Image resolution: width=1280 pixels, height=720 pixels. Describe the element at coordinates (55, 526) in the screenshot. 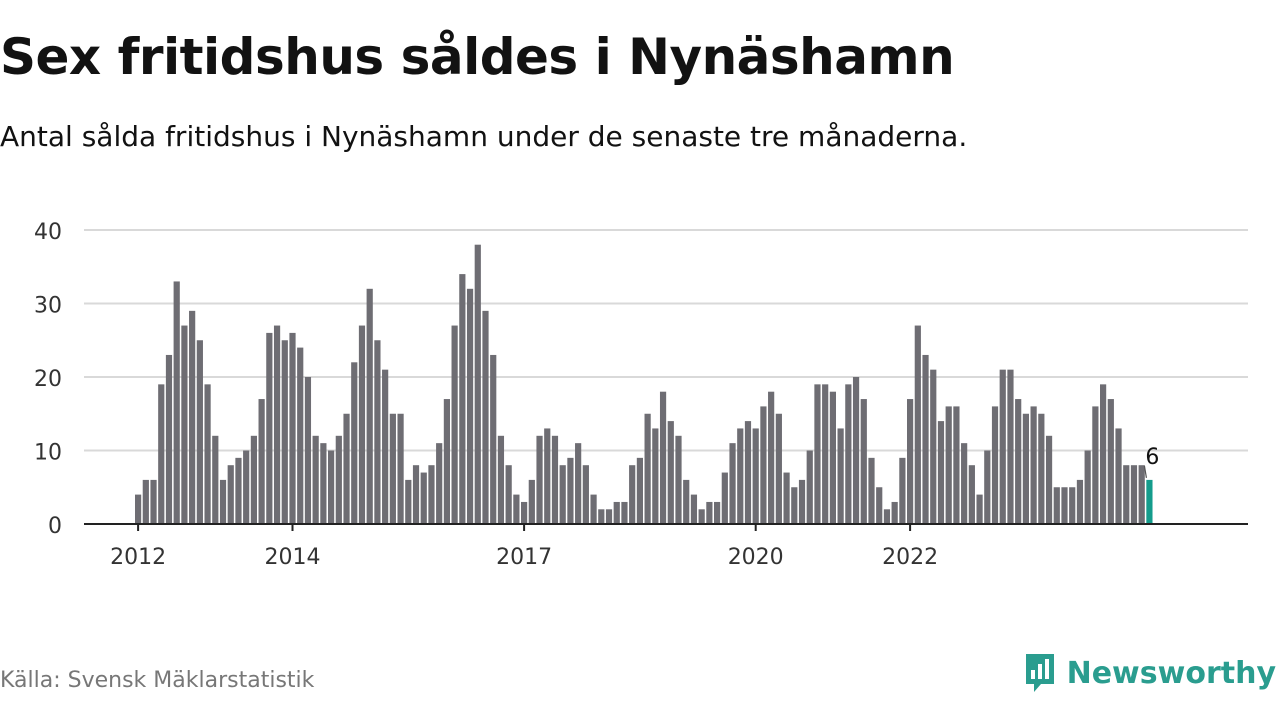

I see `y-tick-label: 0` at that location.